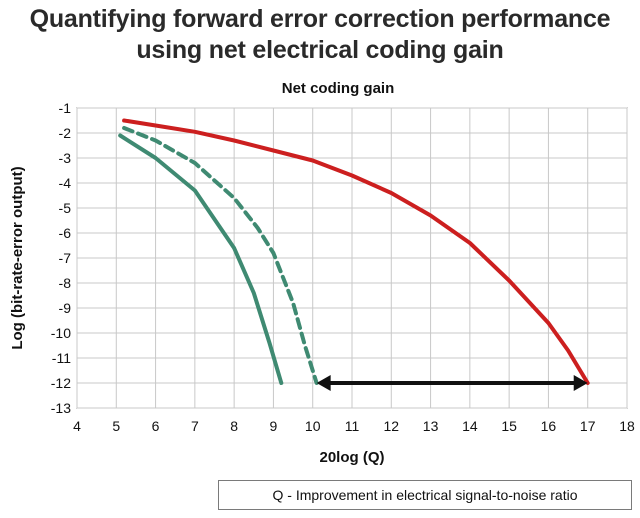 The image size is (640, 518). What do you see at coordinates (77, 426) in the screenshot?
I see `x-tick-label: 4` at bounding box center [77, 426].